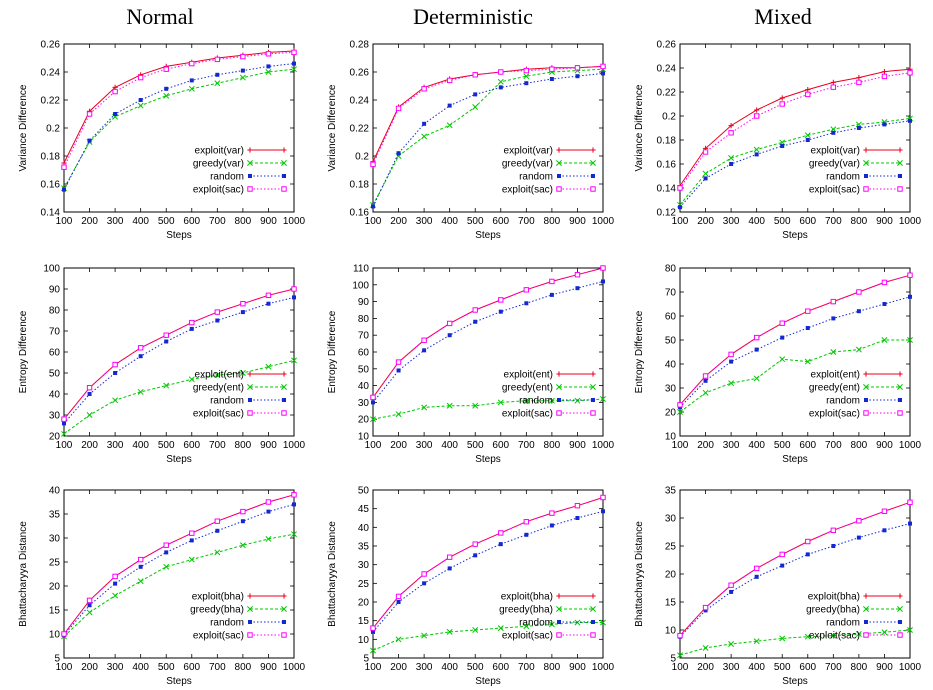  I want to click on y-tick-label: 80, so click(671, 269).